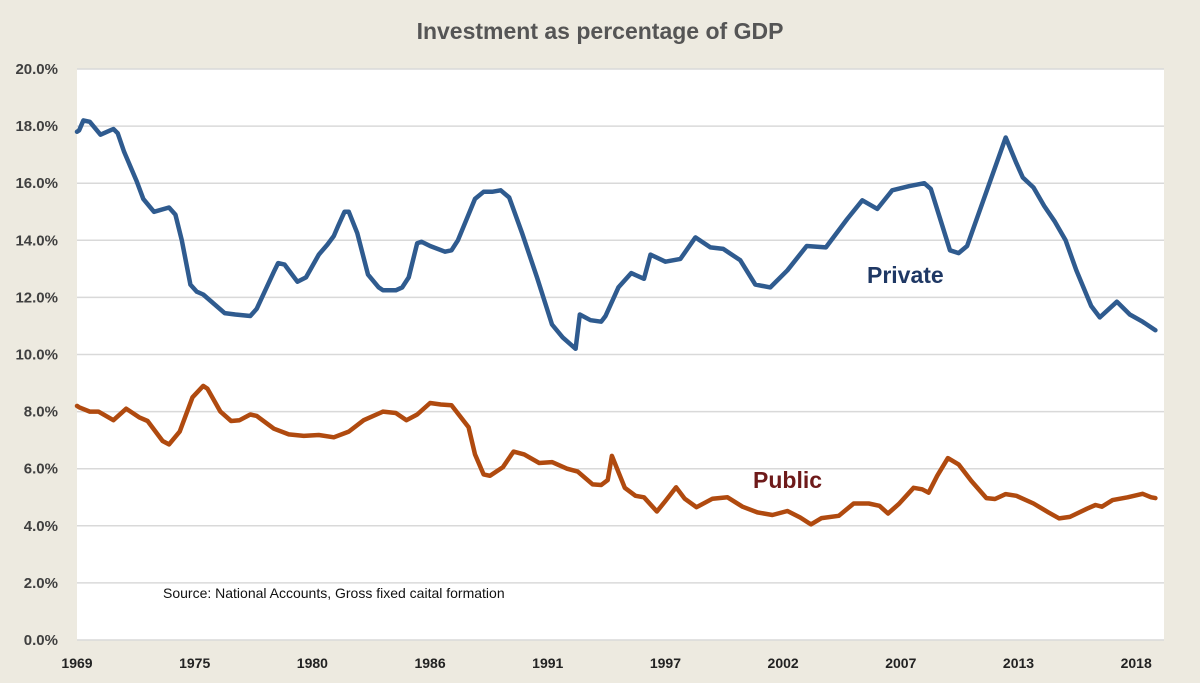  Describe the element at coordinates (36, 183) in the screenshot. I see `y-tick-label: 16.0%` at that location.